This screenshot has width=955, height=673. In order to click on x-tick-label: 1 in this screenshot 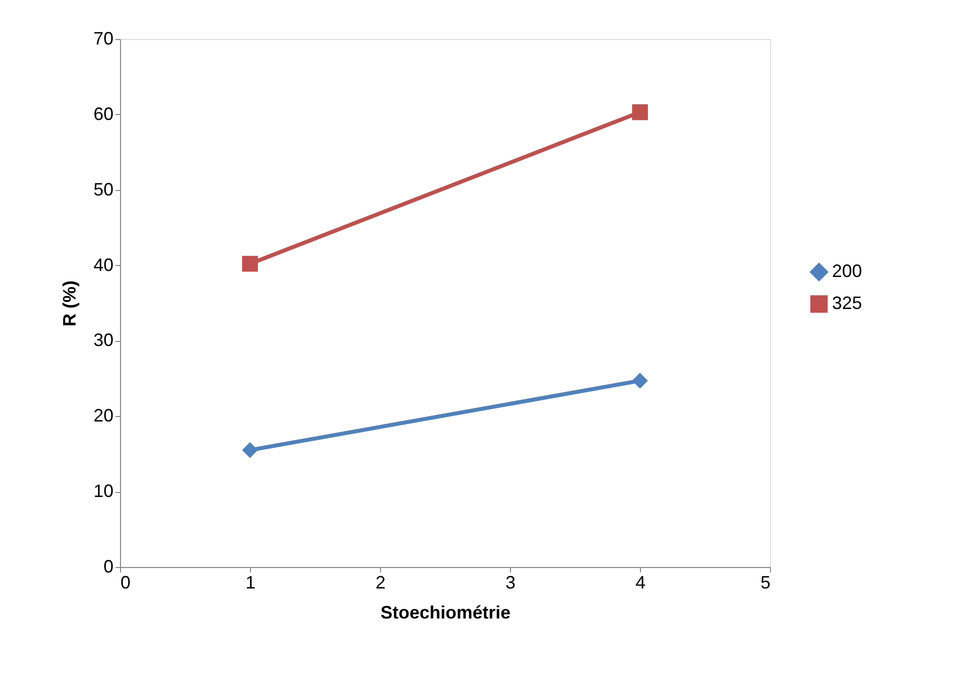, I will do `click(250, 582)`.